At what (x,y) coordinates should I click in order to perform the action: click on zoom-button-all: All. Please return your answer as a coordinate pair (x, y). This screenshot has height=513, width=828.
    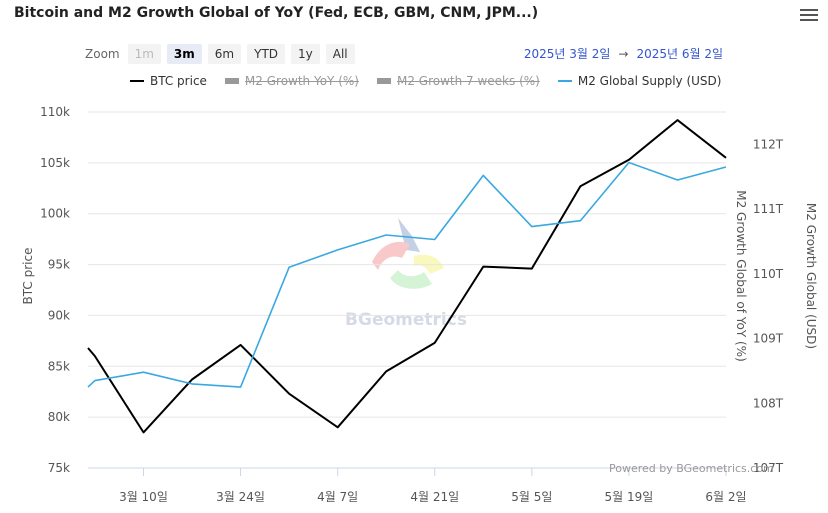
    Looking at the image, I should click on (340, 54).